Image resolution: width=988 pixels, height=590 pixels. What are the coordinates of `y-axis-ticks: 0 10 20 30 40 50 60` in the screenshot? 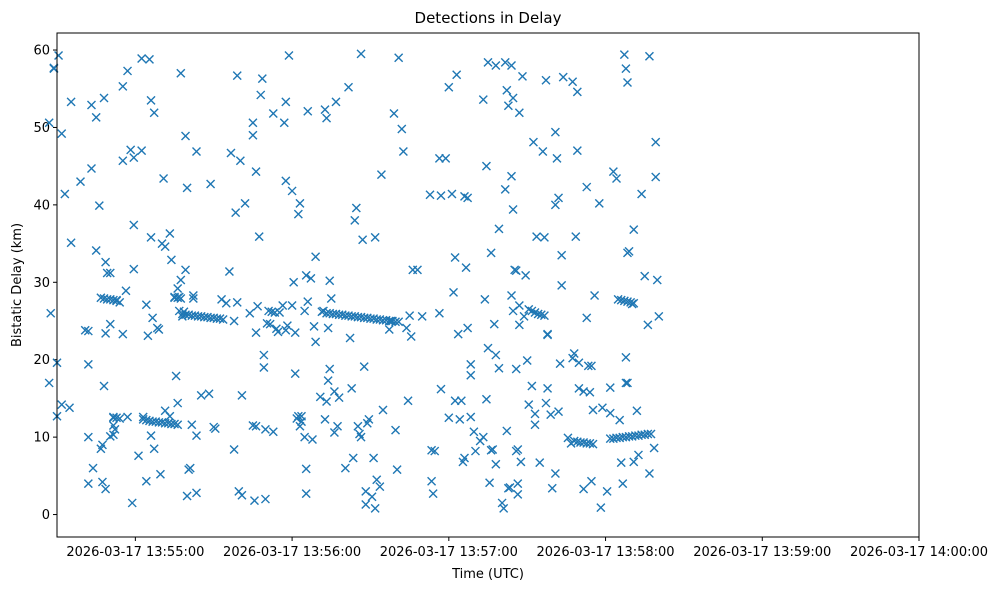 It's located at (45, 283).